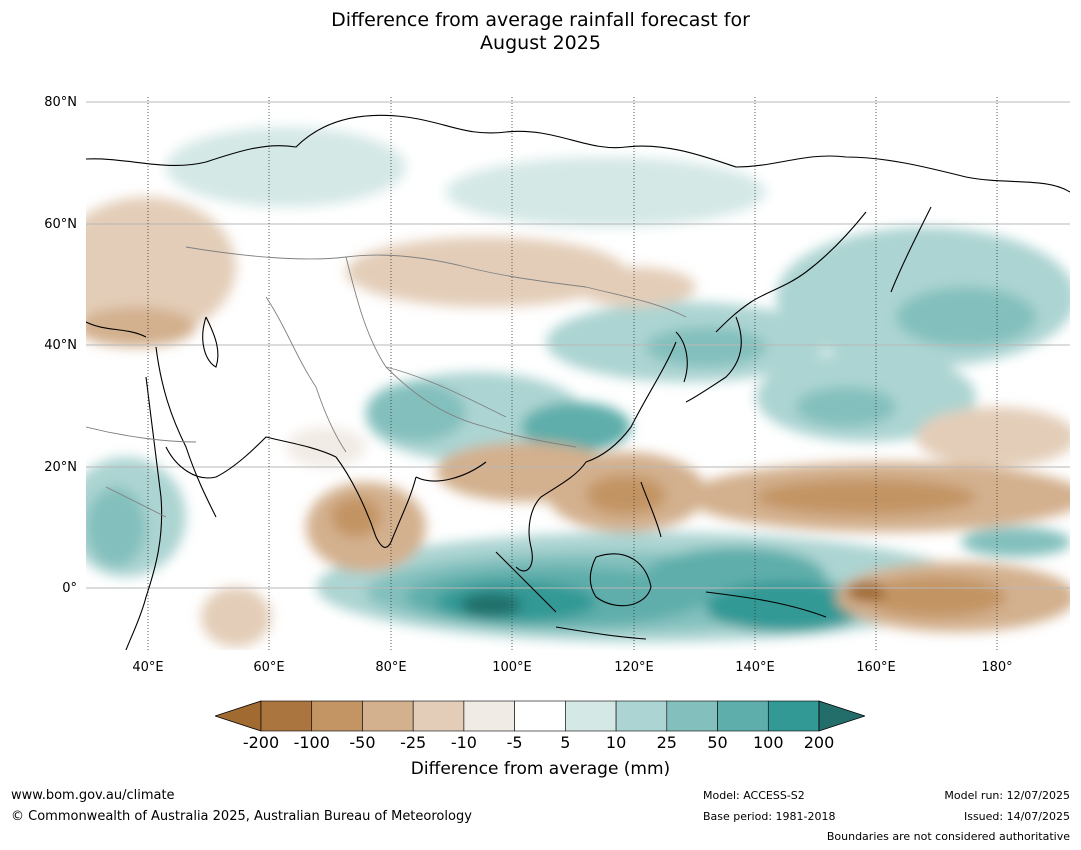 The height and width of the screenshot is (850, 1081). What do you see at coordinates (1016, 816) in the screenshot?
I see `footer-issued: Issued: 14/07/2025` at bounding box center [1016, 816].